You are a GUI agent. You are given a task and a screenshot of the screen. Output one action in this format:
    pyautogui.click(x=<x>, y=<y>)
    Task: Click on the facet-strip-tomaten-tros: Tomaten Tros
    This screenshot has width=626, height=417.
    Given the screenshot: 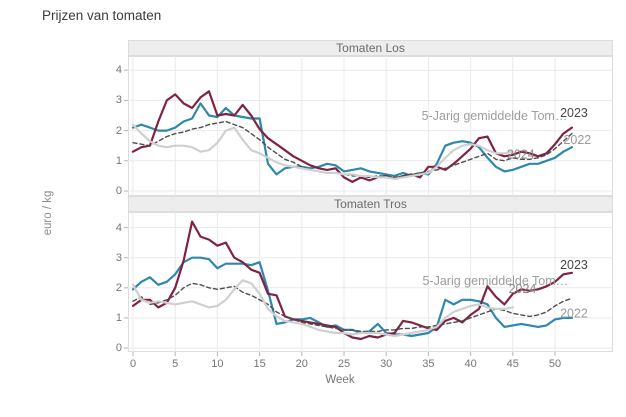 What is the action you would take?
    pyautogui.click(x=370, y=204)
    